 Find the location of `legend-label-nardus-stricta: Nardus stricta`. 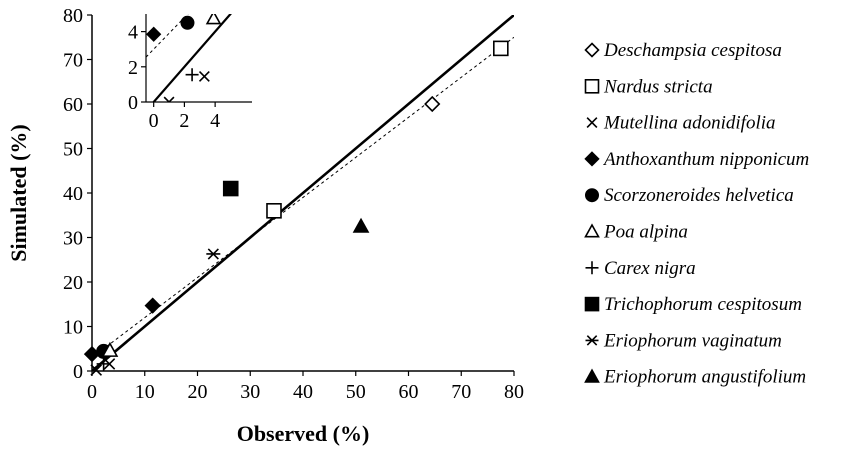

legend-label-nardus-stricta: Nardus stricta is located at coordinates (658, 86).